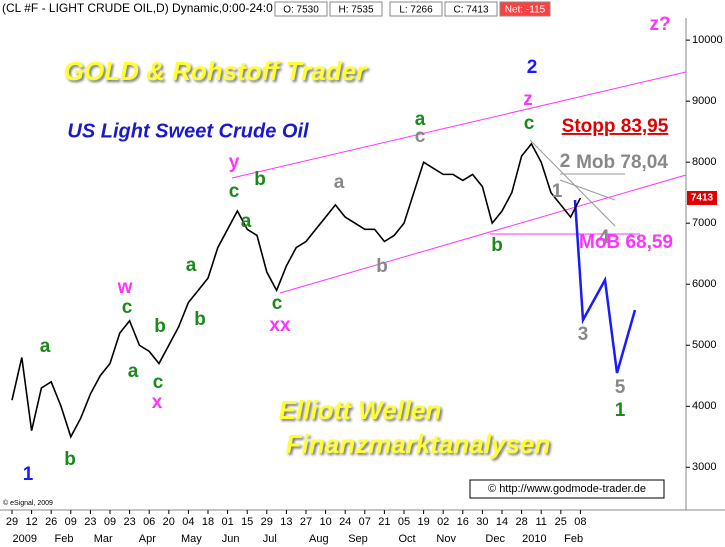 This screenshot has height=547, width=725. What do you see at coordinates (404, 522) in the screenshot?
I see `x-tick-label: 05` at bounding box center [404, 522].